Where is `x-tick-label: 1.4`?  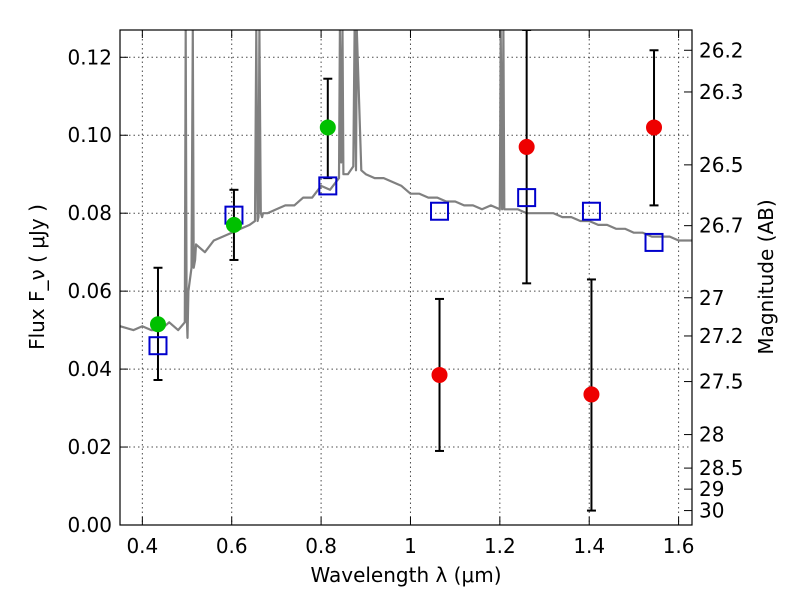 x-tick-label: 1.4 is located at coordinates (589, 546).